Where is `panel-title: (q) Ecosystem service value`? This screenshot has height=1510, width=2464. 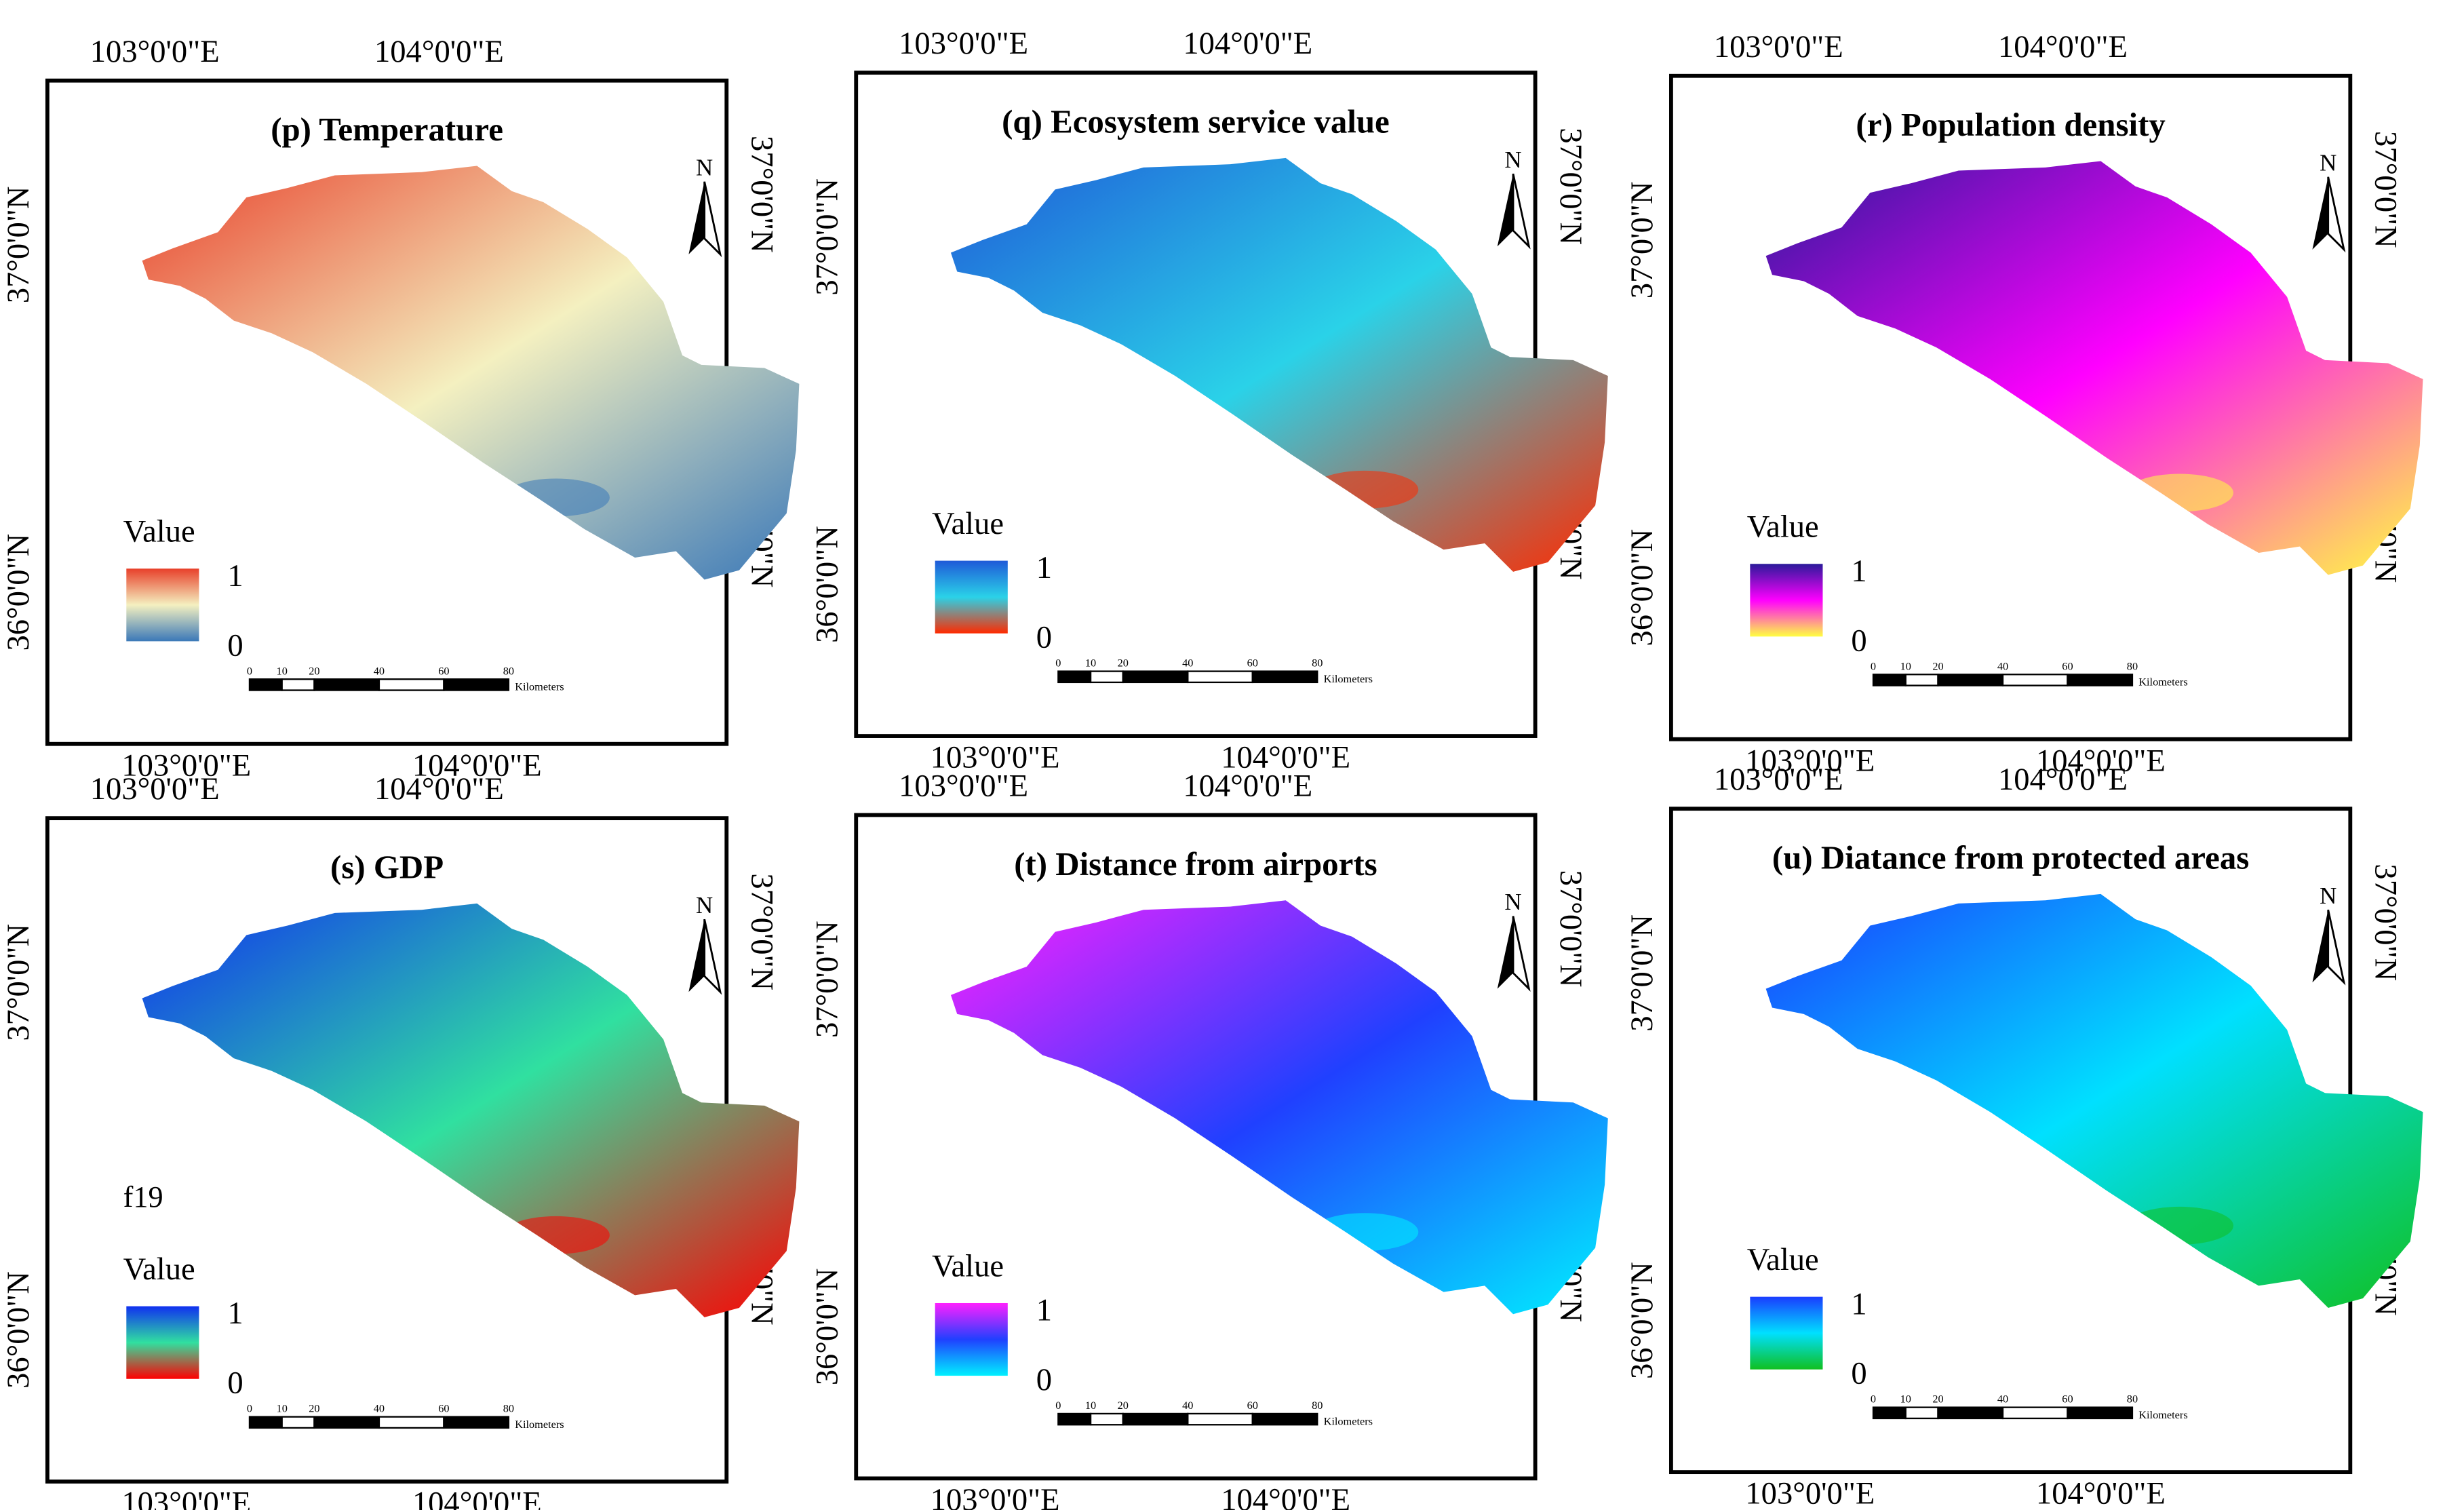 panel-title: (q) Ecosystem service value is located at coordinates (1196, 121).